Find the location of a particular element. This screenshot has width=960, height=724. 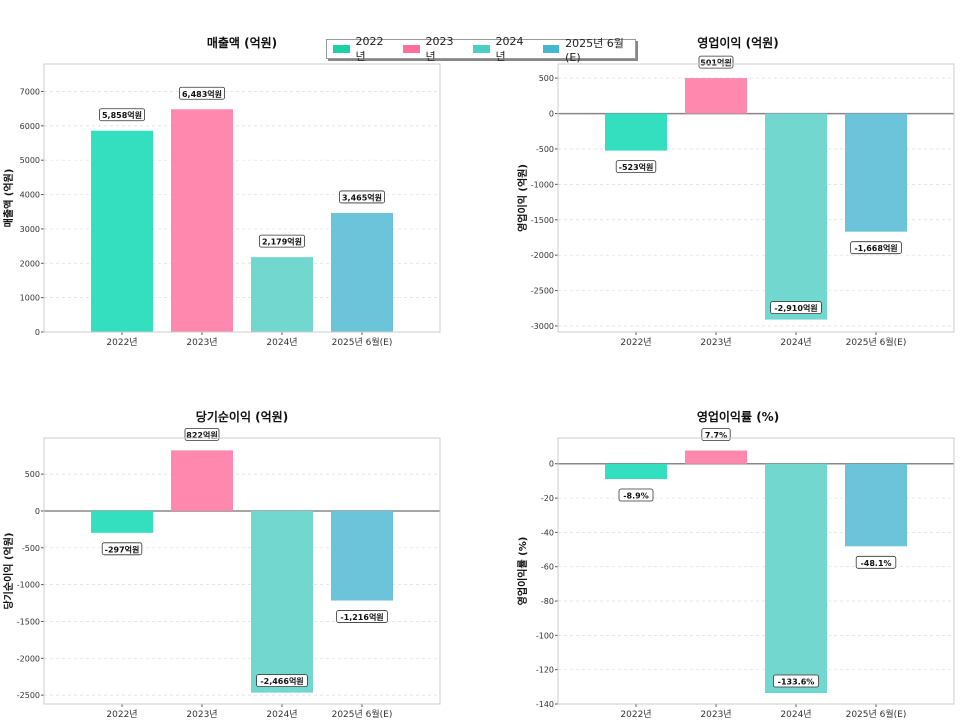

data-label: 2,179억원 is located at coordinates (282, 242).